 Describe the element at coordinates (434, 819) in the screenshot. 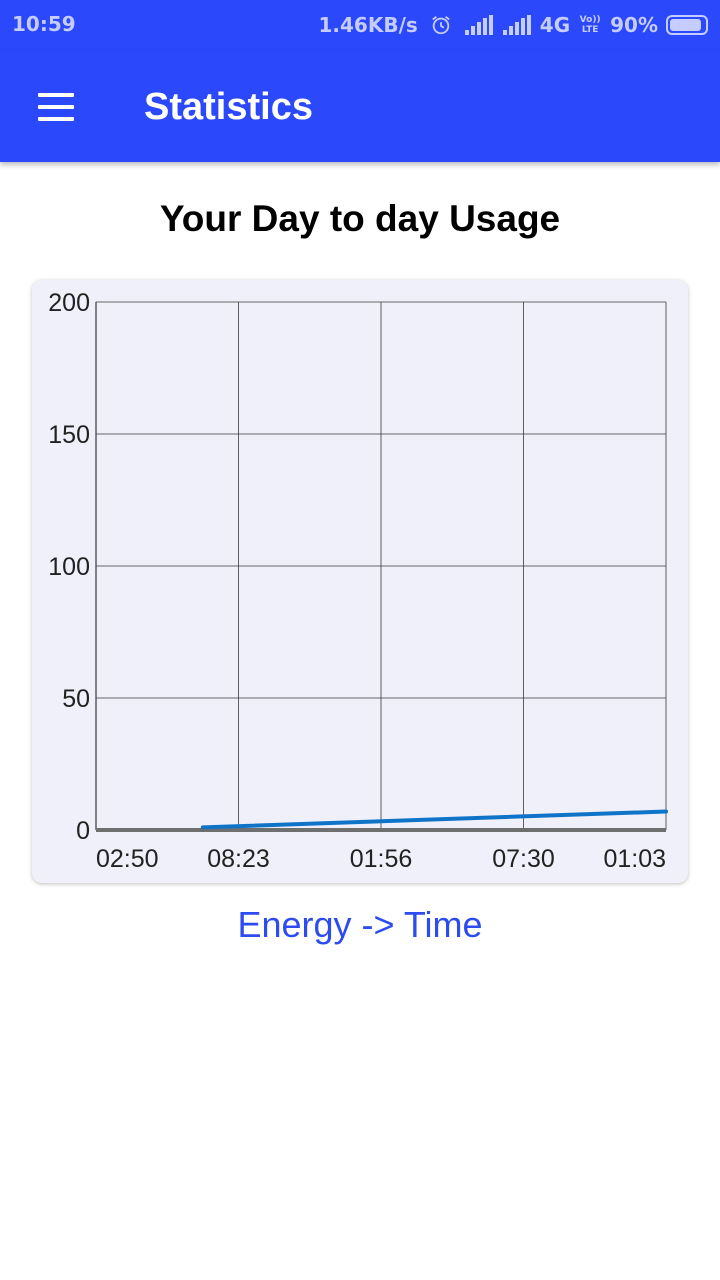

I see `series-line` at that location.